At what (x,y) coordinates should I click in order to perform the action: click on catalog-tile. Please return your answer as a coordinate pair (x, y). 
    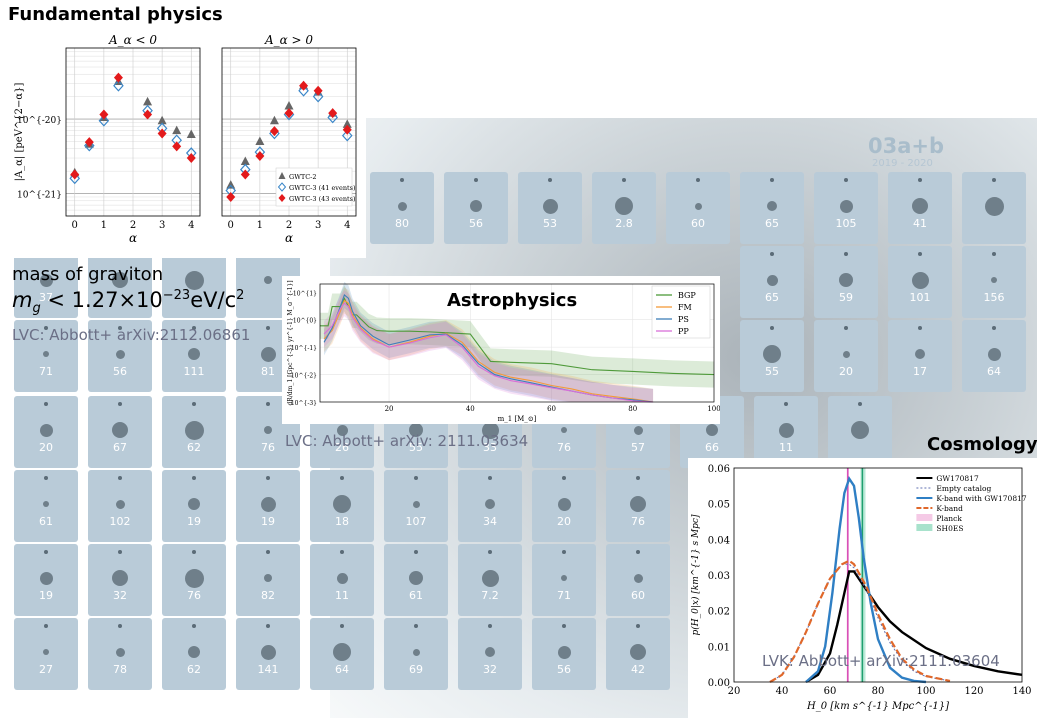
    Looking at the image, I should click on (860, 432).